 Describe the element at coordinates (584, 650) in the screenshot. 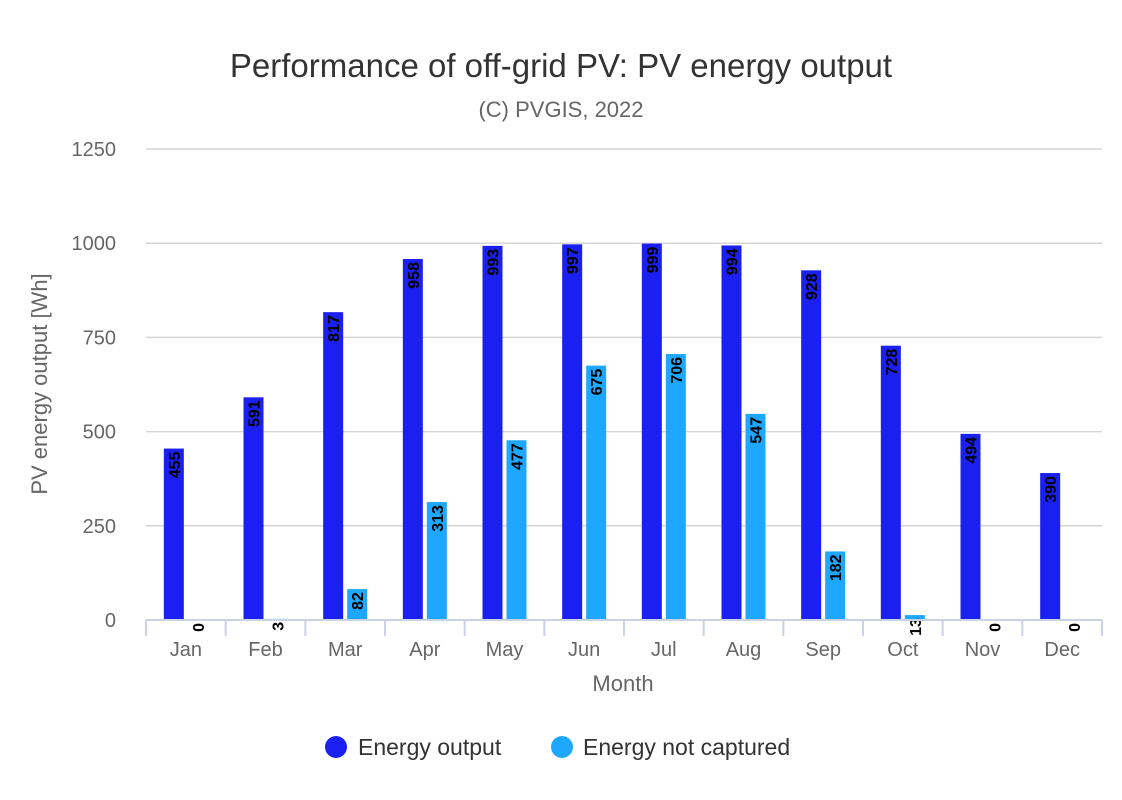

I see `x-tick-label: Jun` at that location.